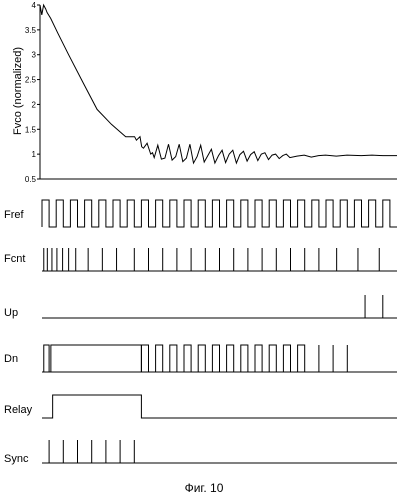 The width and height of the screenshot is (403, 500). I want to click on channel-label: Dn, so click(11, 359).